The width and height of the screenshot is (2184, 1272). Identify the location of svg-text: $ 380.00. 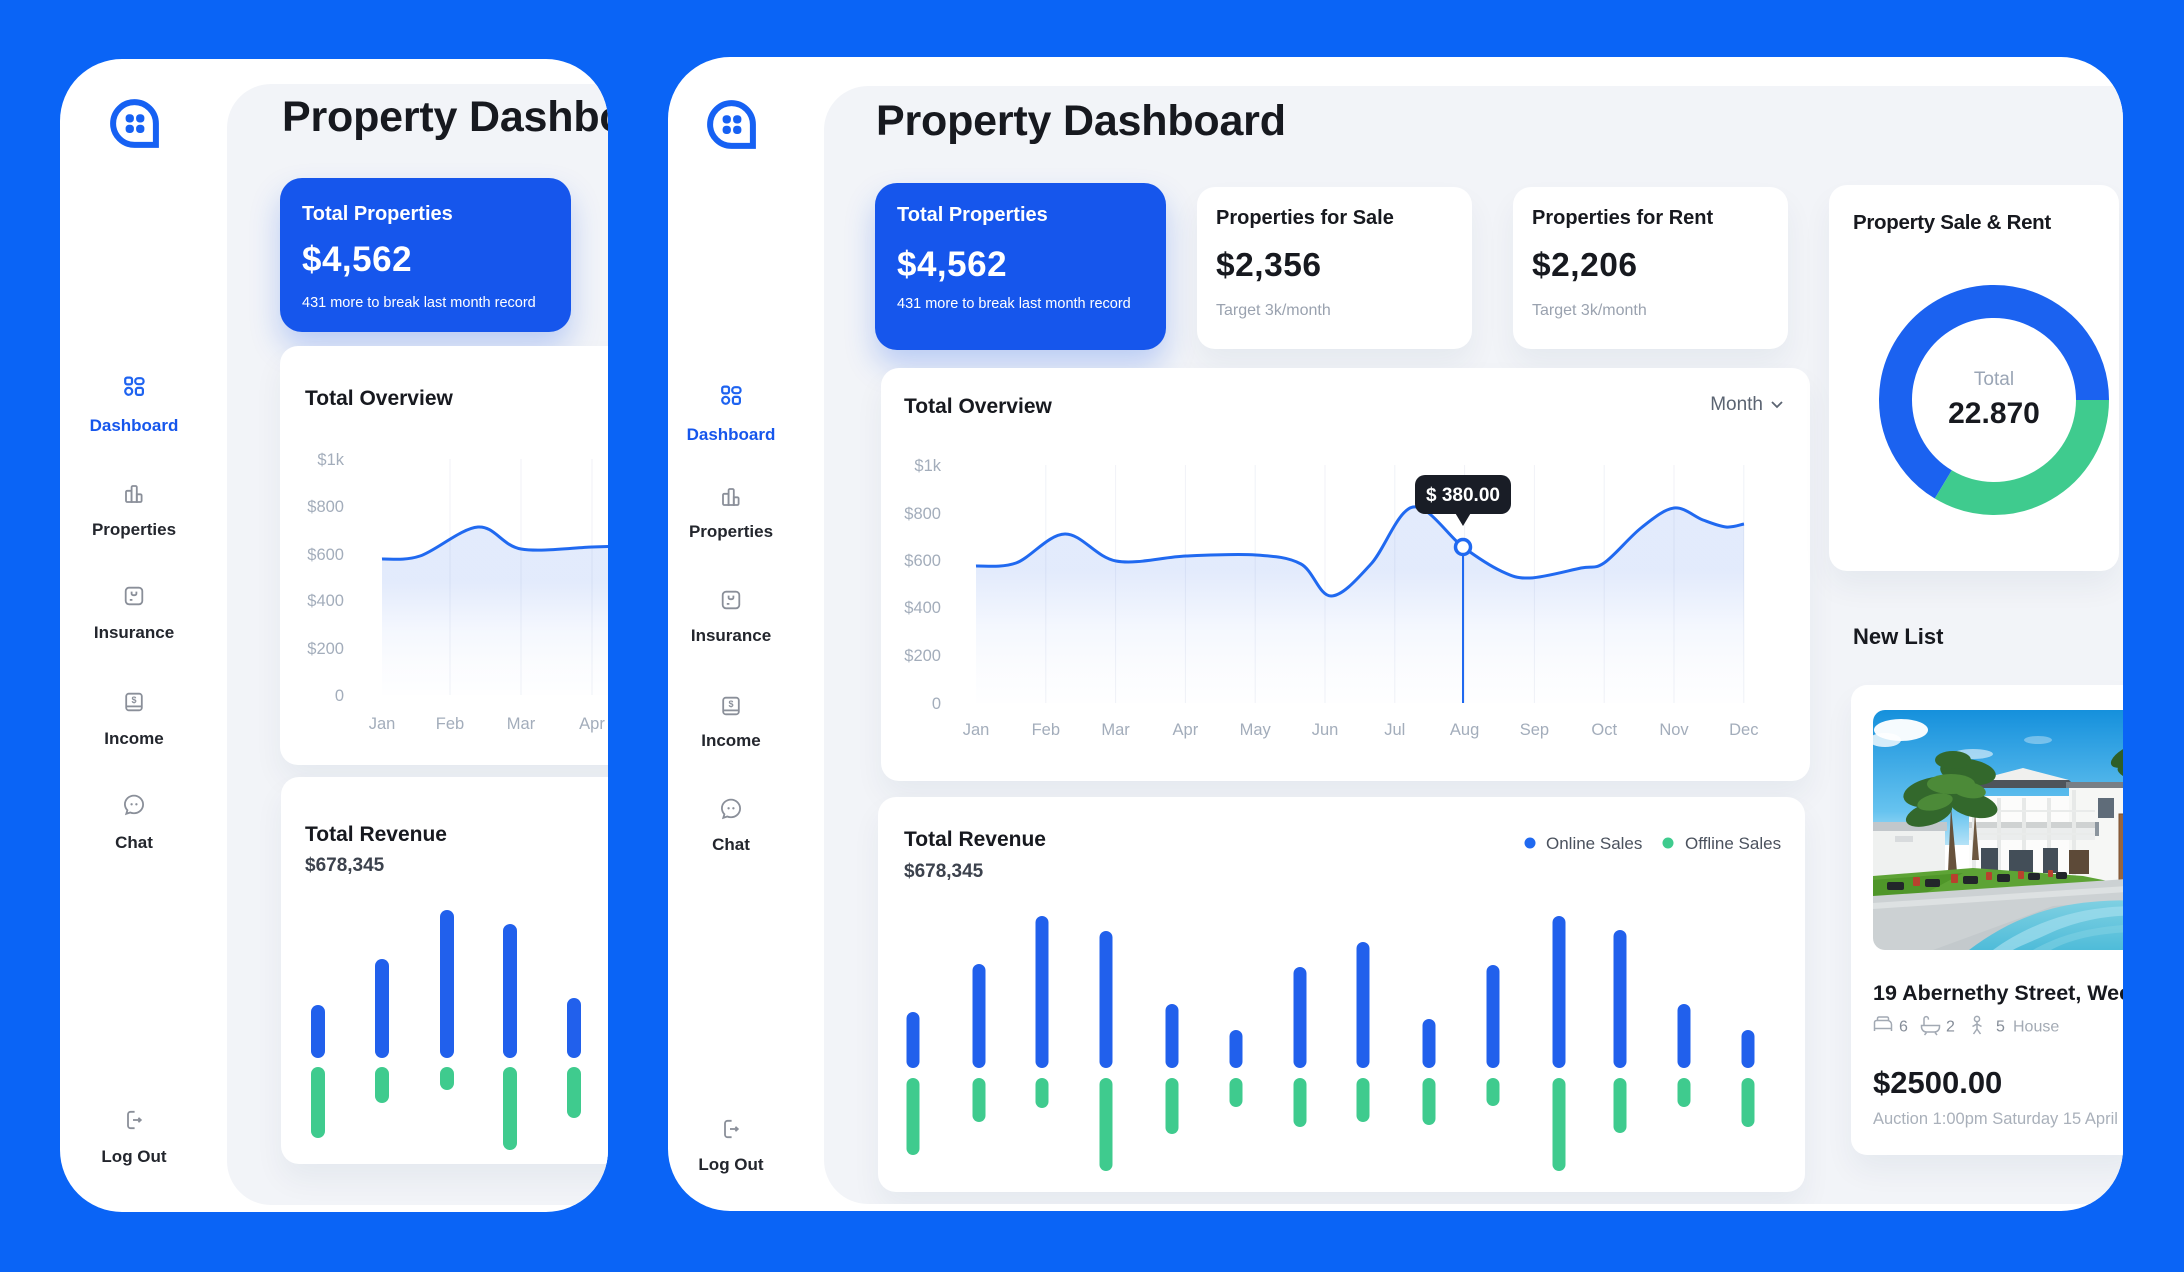
(1463, 495).